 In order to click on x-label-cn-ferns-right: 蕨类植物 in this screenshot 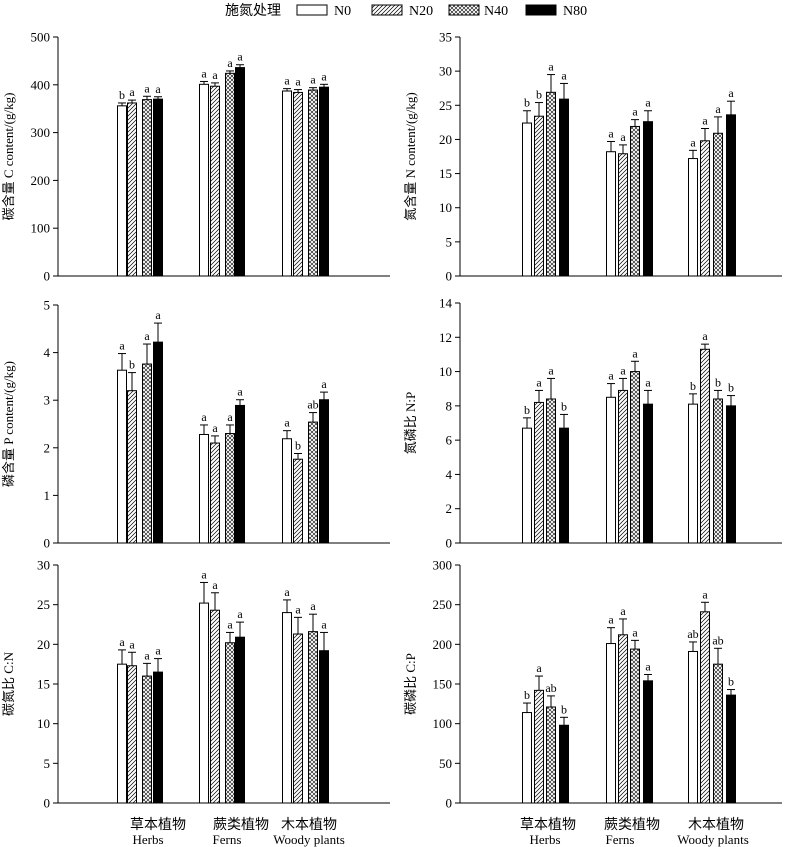, I will do `click(632, 825)`.